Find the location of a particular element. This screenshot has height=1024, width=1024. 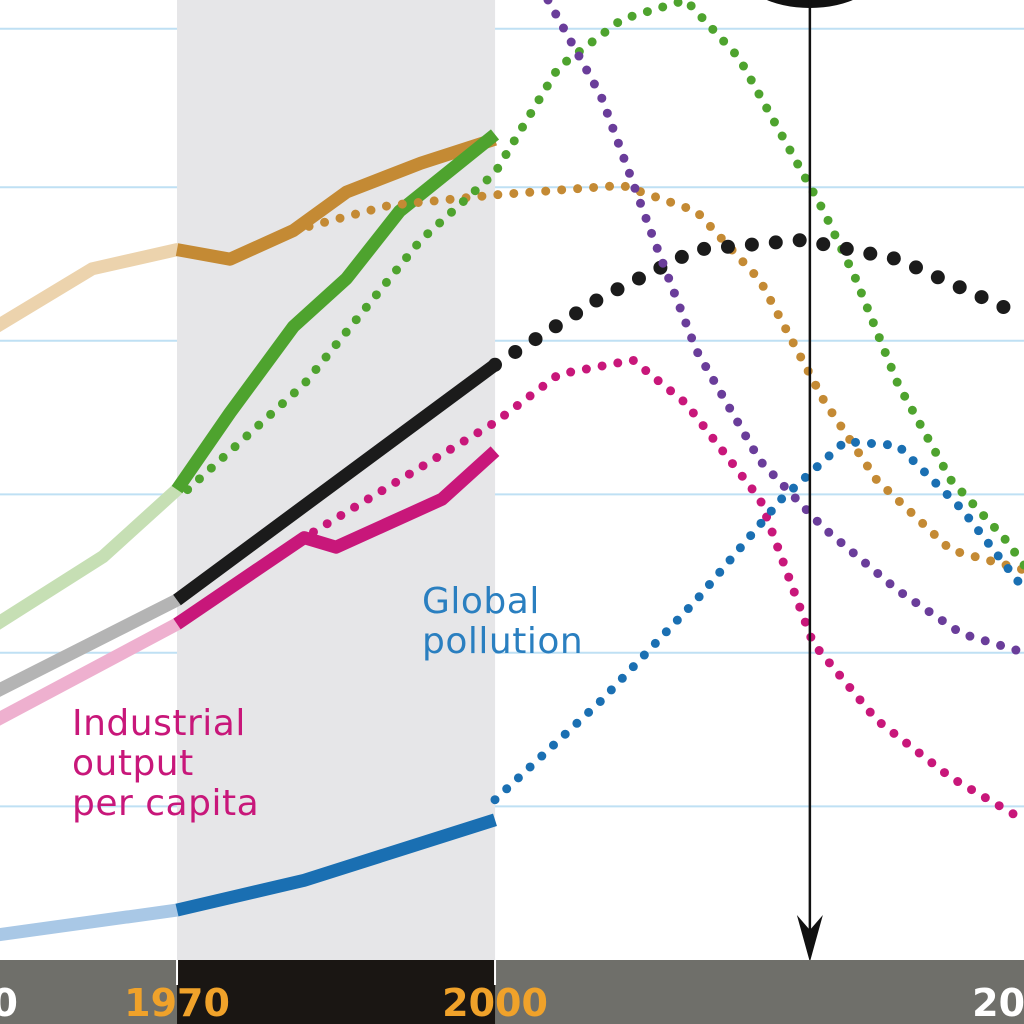

population-historical-line is located at coordinates (335, 311).